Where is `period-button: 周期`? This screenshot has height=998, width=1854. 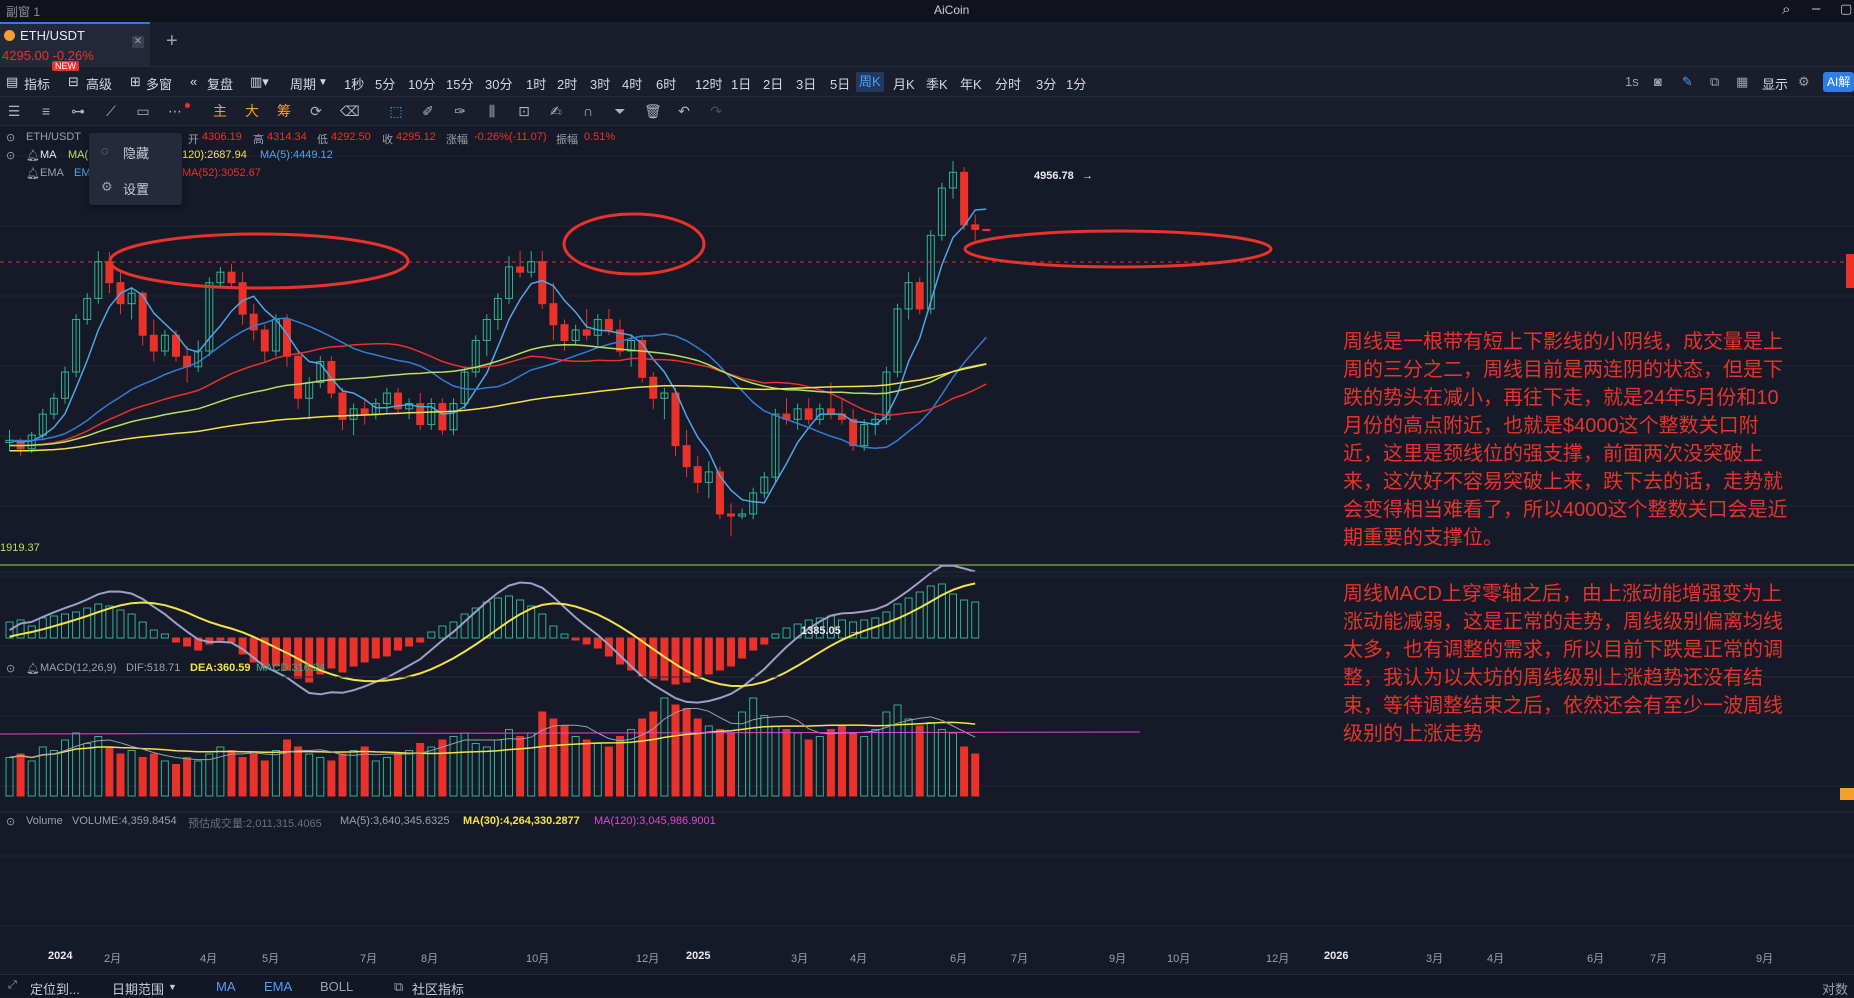
period-button: 周期 is located at coordinates (303, 84).